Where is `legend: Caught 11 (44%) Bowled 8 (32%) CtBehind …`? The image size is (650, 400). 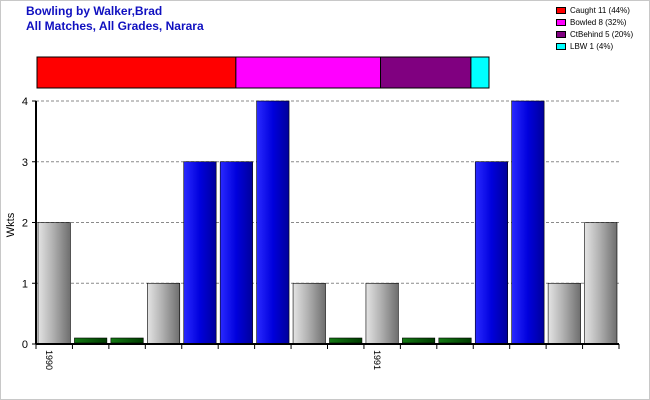
legend: Caught 11 (44%) Bowled 8 (32%) CtBehind … is located at coordinates (594, 29).